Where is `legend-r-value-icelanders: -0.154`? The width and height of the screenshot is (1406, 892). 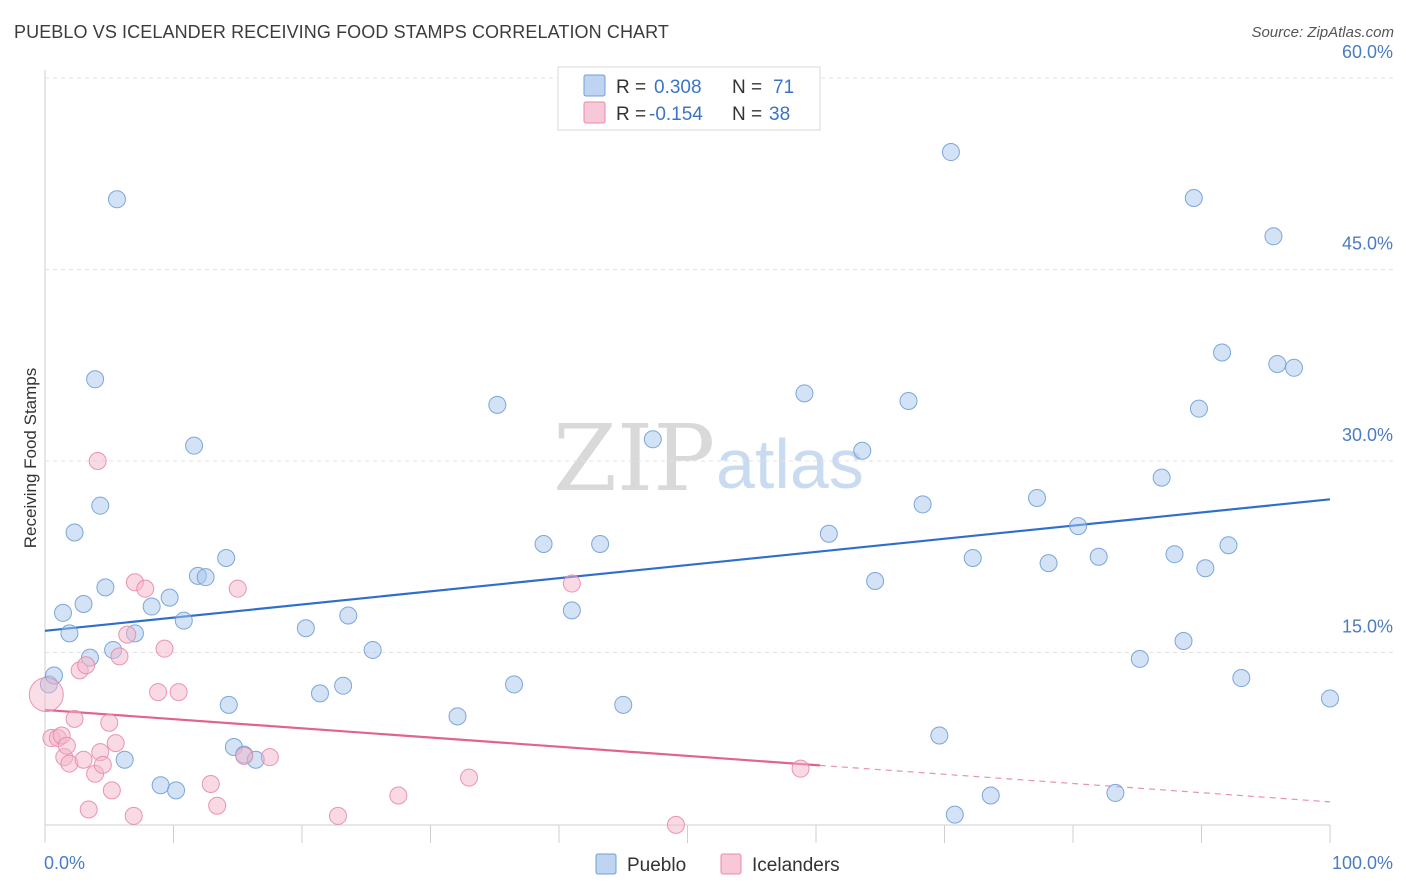 legend-r-value-icelanders: -0.154 is located at coordinates (676, 114).